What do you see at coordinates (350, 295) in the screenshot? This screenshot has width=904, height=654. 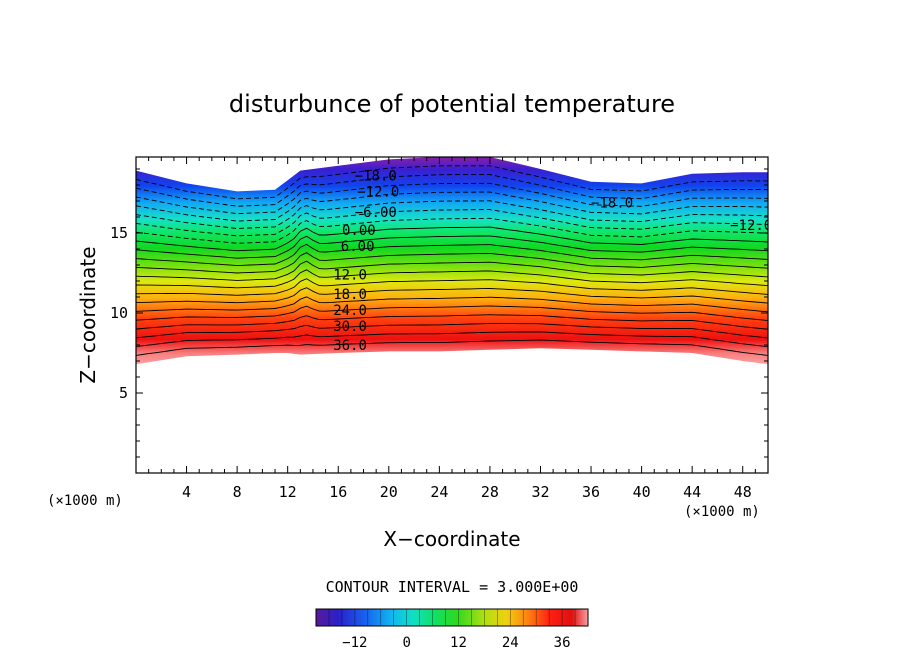 I see `contour-label: 18.0` at bounding box center [350, 295].